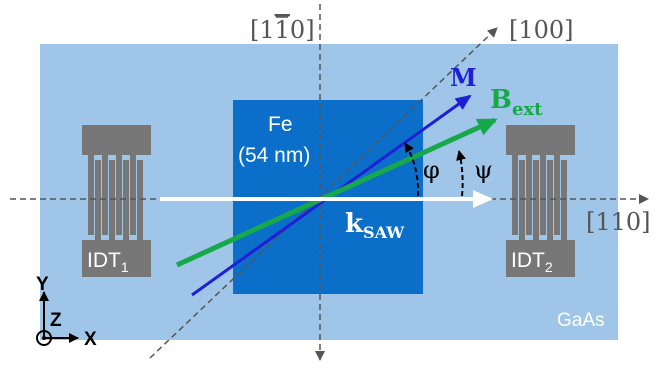 The width and height of the screenshot is (663, 369). Describe the element at coordinates (108, 262) in the screenshot. I see `idt1-label: IDT1` at that location.